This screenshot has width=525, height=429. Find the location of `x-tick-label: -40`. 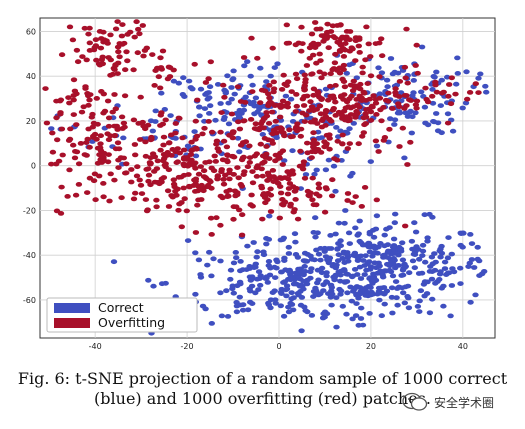

x-tick-label: -40 is located at coordinates (95, 346).